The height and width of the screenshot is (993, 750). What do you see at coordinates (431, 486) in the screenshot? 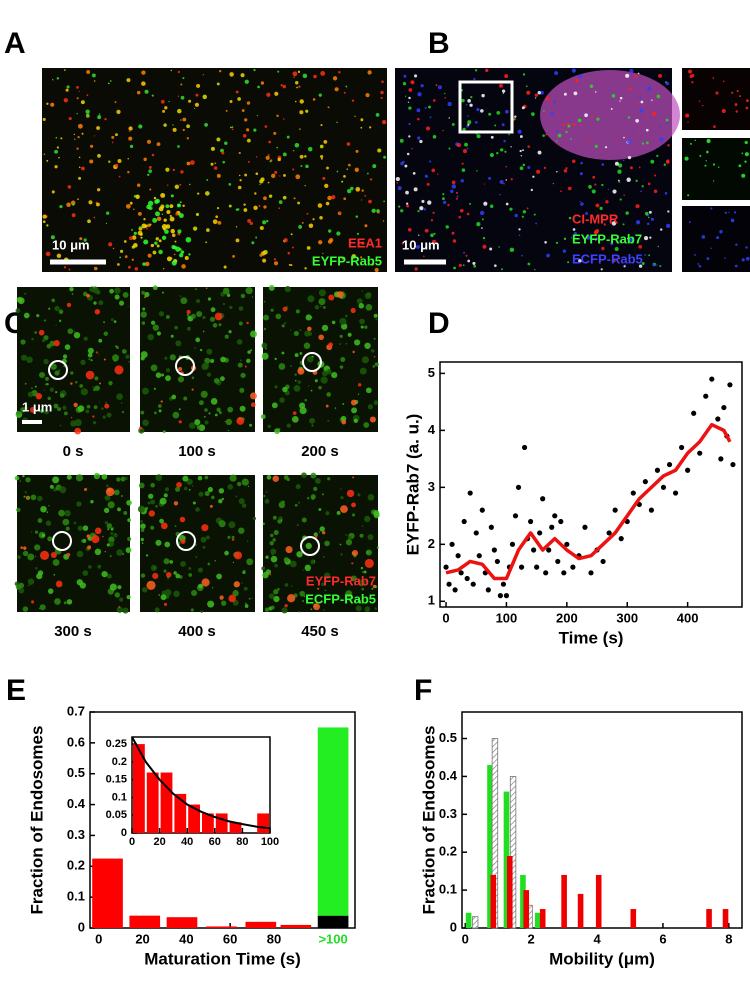
I see `y-tick-label: 3` at bounding box center [431, 486].